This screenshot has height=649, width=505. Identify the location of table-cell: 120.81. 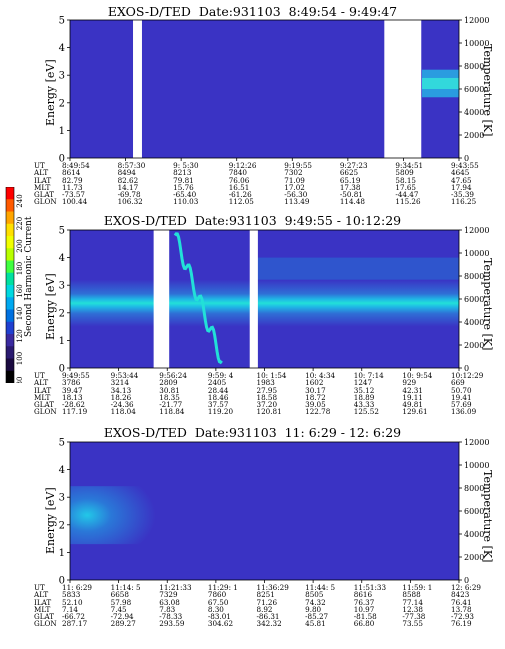
(269, 412).